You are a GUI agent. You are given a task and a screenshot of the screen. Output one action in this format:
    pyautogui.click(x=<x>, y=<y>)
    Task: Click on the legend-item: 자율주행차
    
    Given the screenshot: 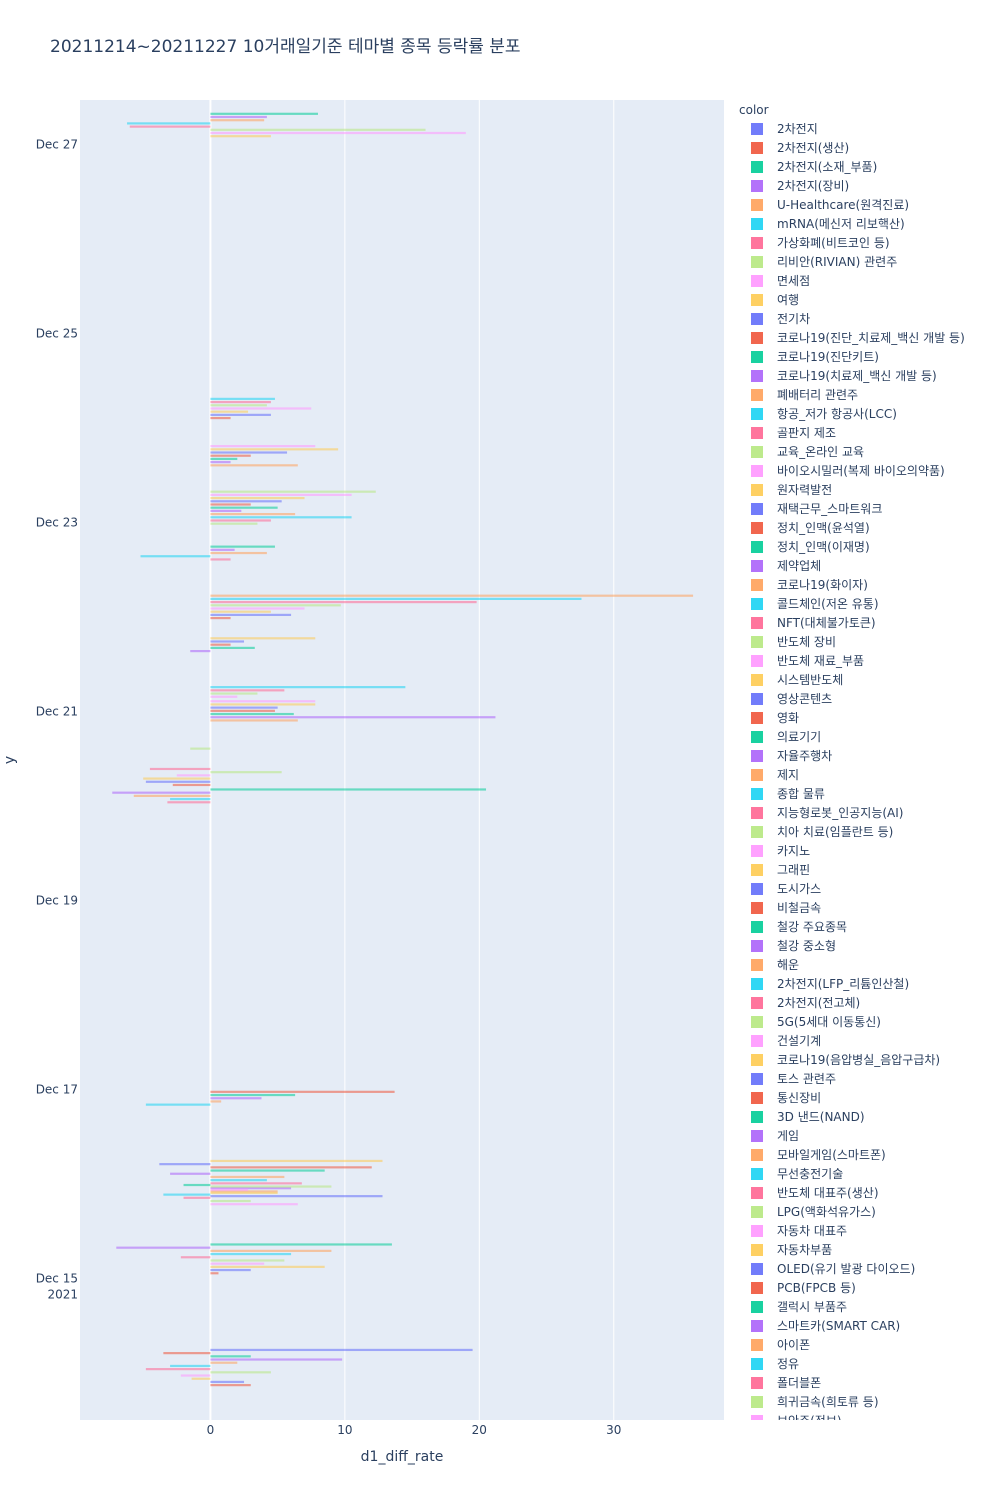 What is the action you would take?
    pyautogui.click(x=868, y=755)
    